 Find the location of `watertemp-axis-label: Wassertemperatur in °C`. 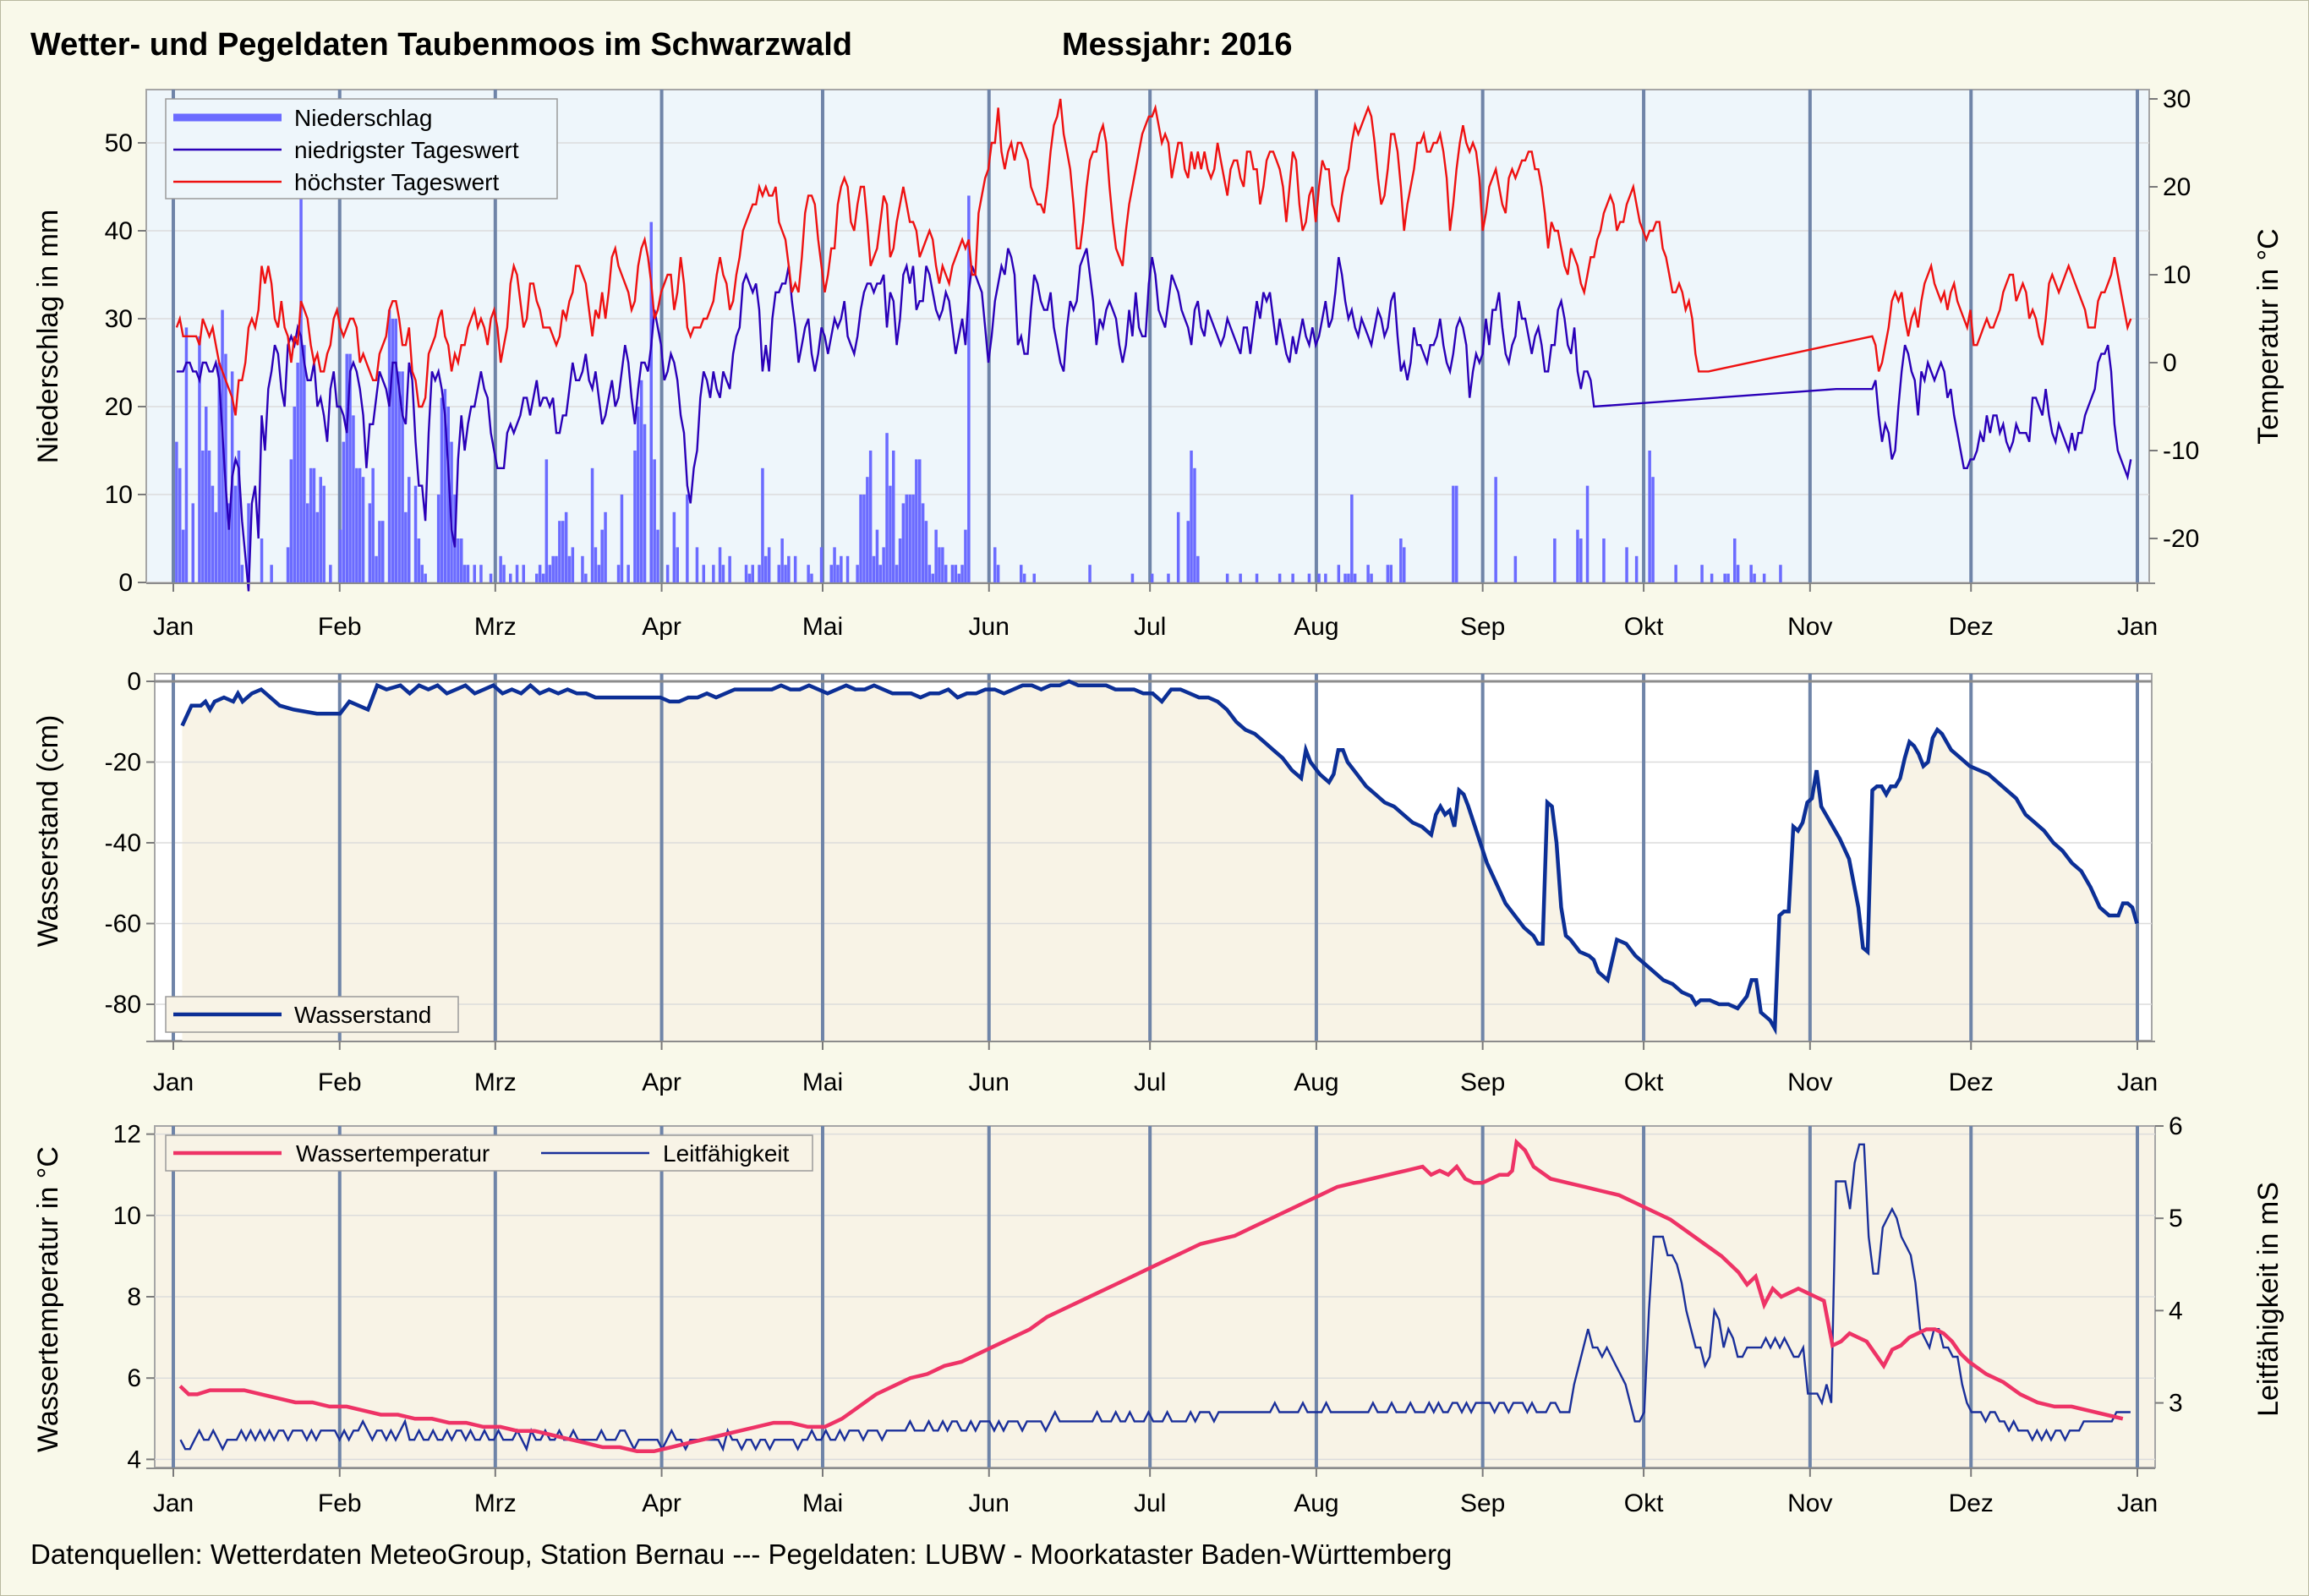

watertemp-axis-label: Wassertemperatur in °C is located at coordinates (48, 1299).